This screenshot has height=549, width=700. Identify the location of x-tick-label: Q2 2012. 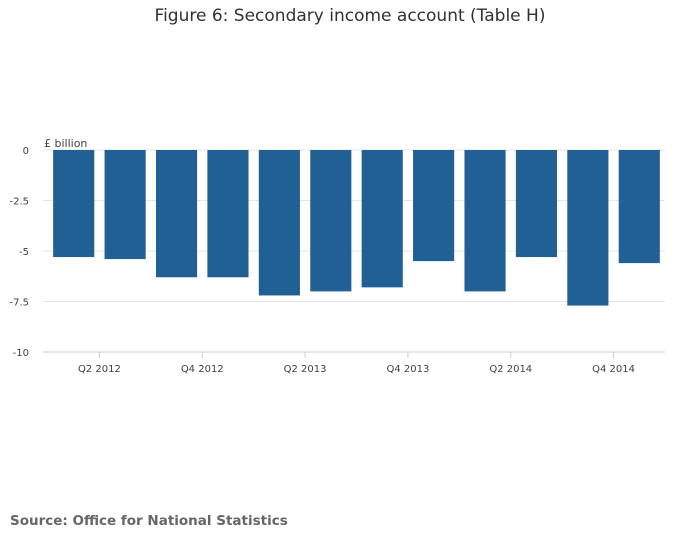
(99, 369).